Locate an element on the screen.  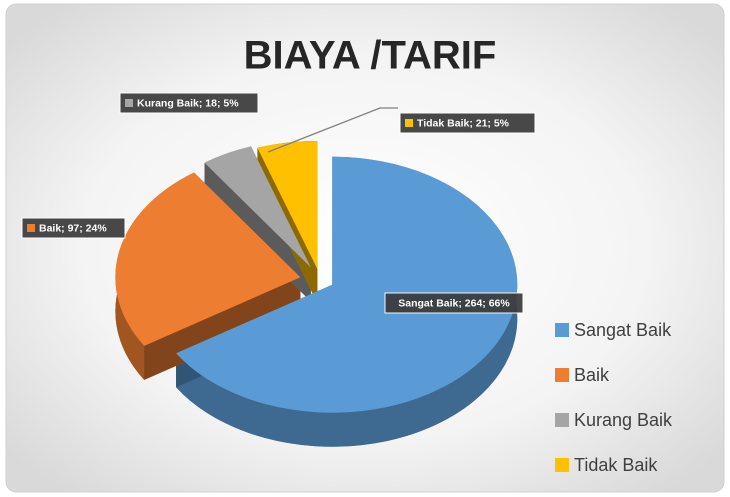
legend-label: Baik is located at coordinates (592, 375).